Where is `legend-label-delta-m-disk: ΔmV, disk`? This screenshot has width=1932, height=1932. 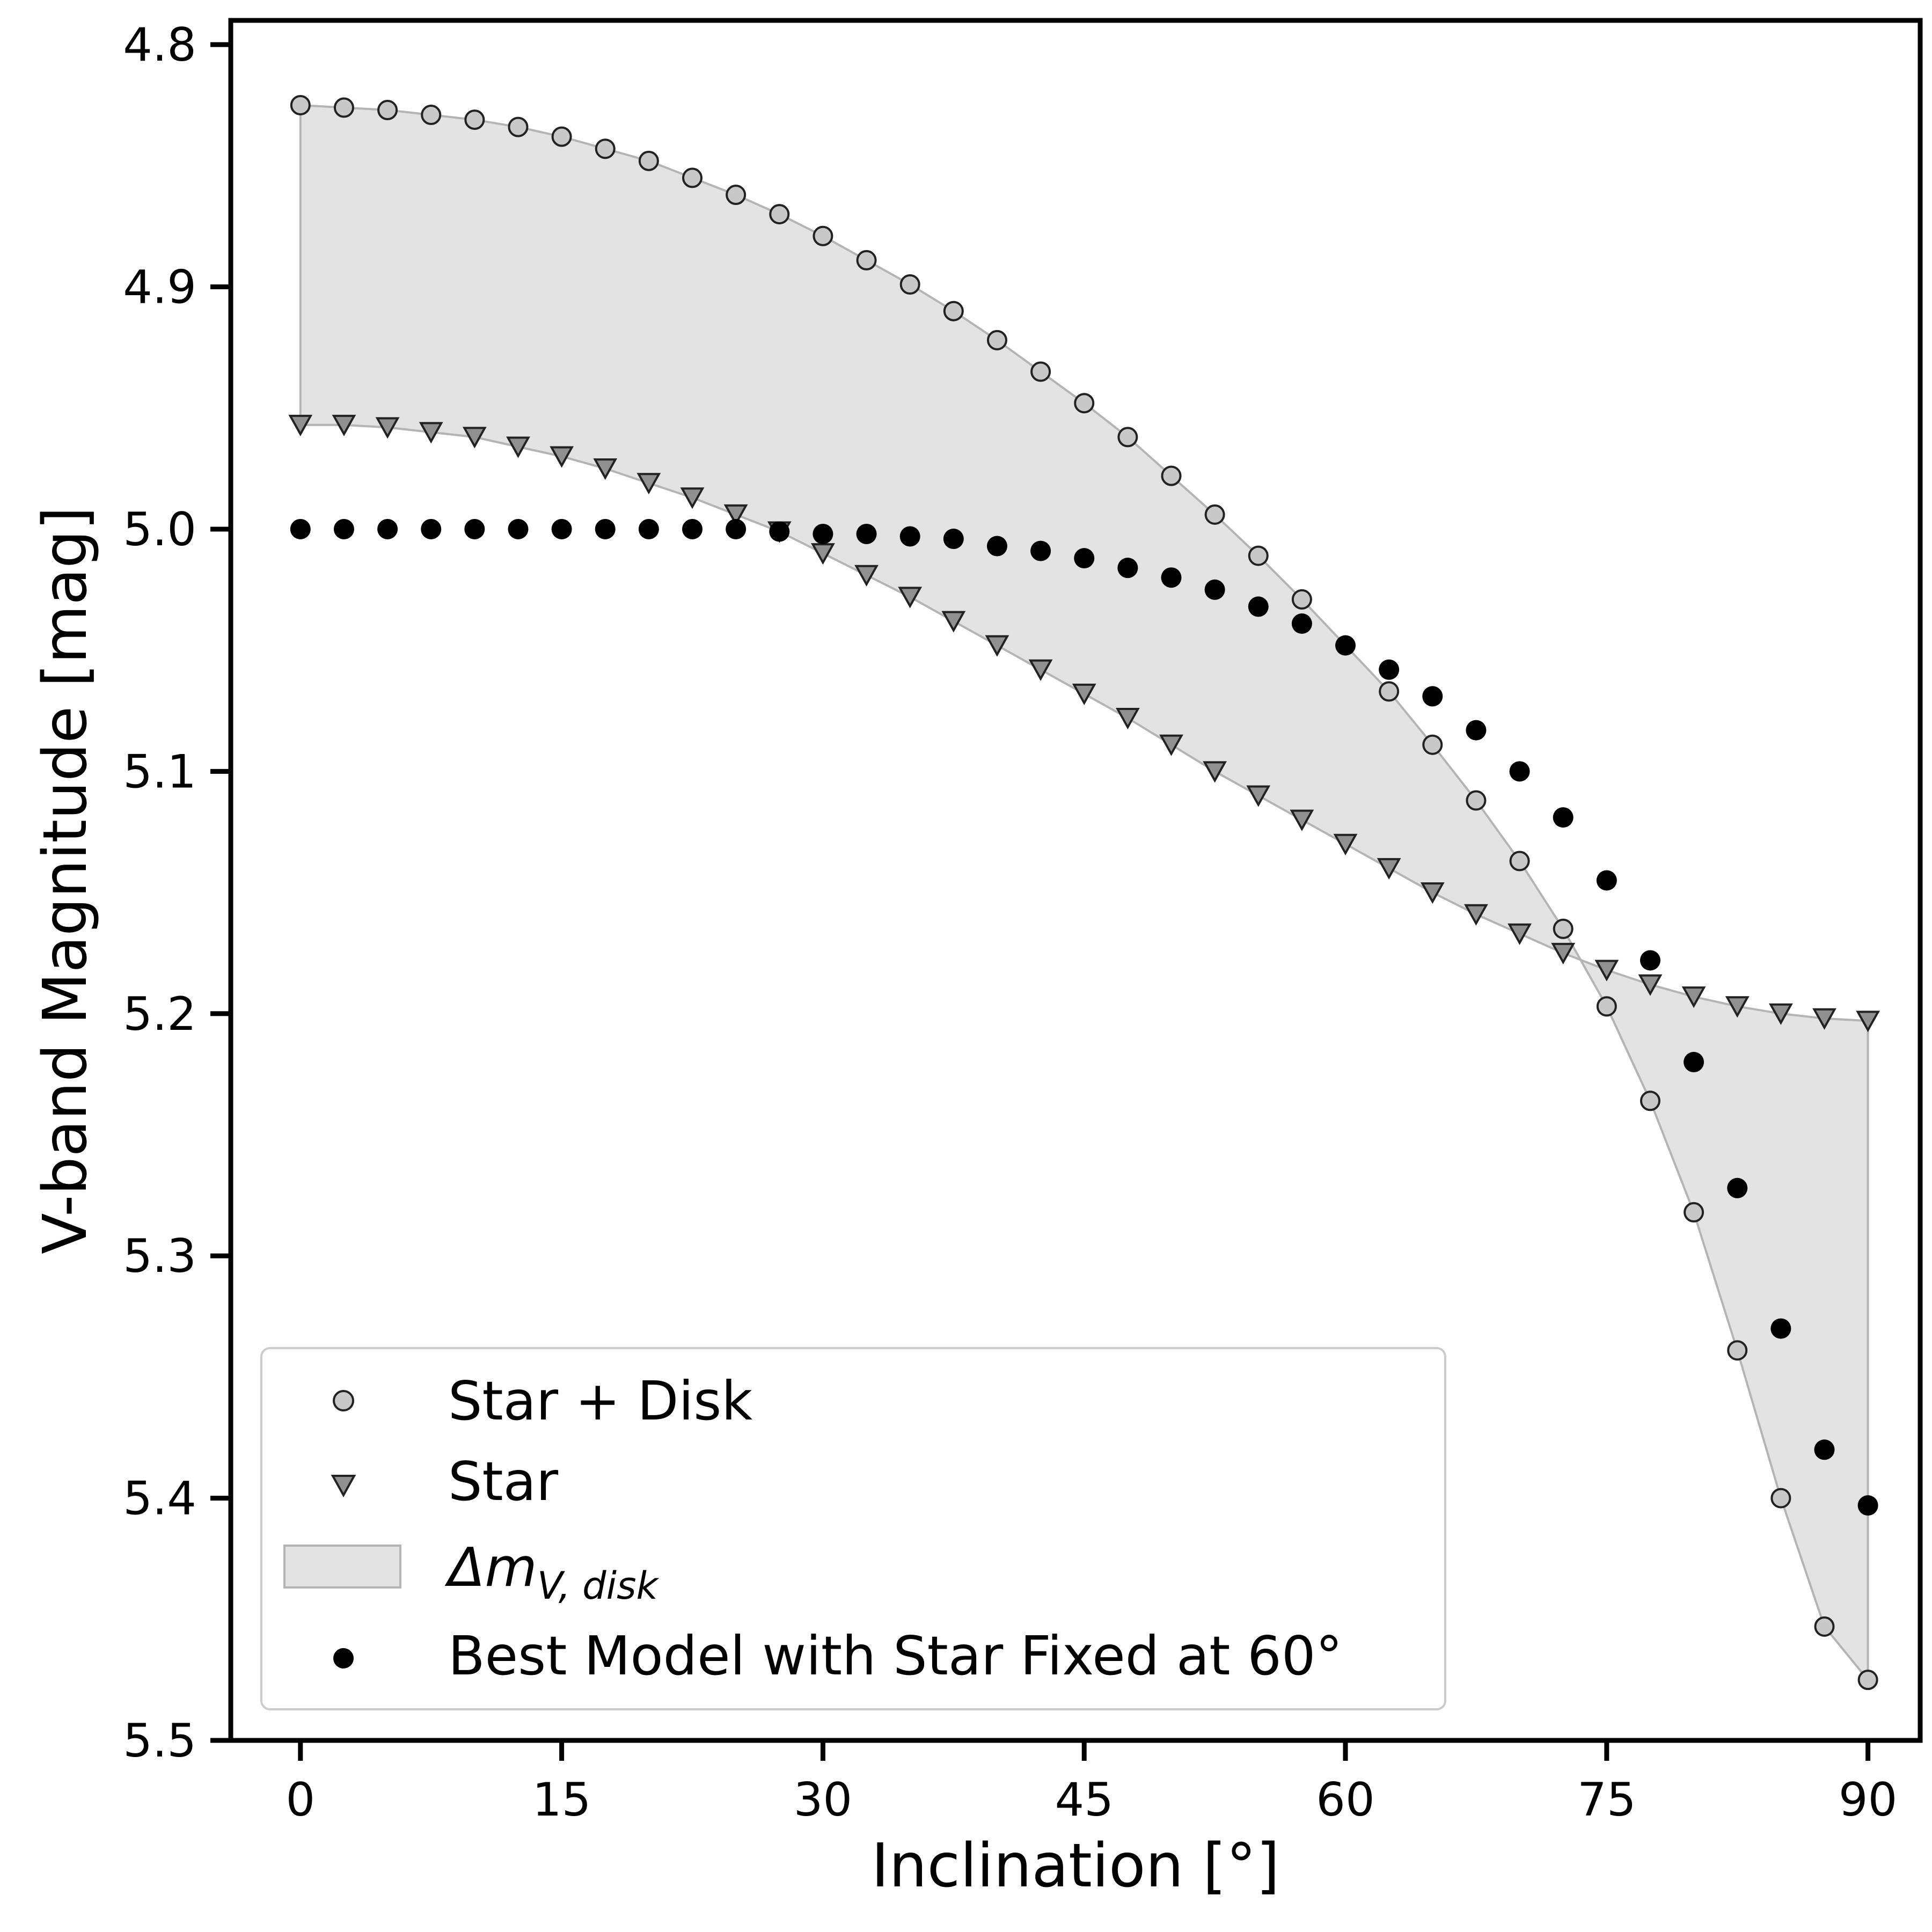
legend-label-delta-m-disk: ΔmV, disk is located at coordinates (552, 1572).